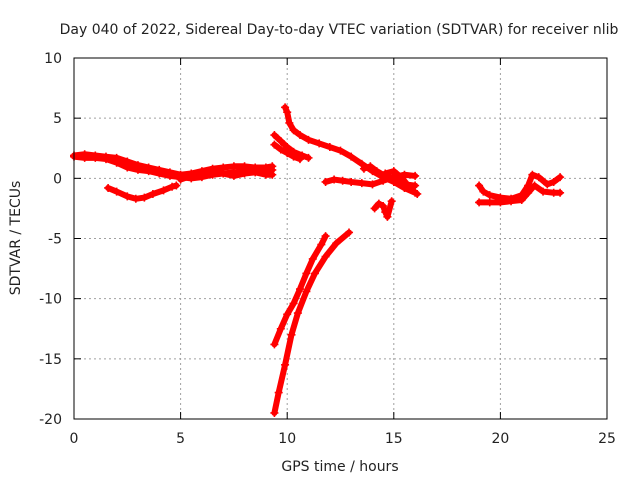 The image size is (640, 480). I want to click on x-tick-label: 25, so click(607, 439).